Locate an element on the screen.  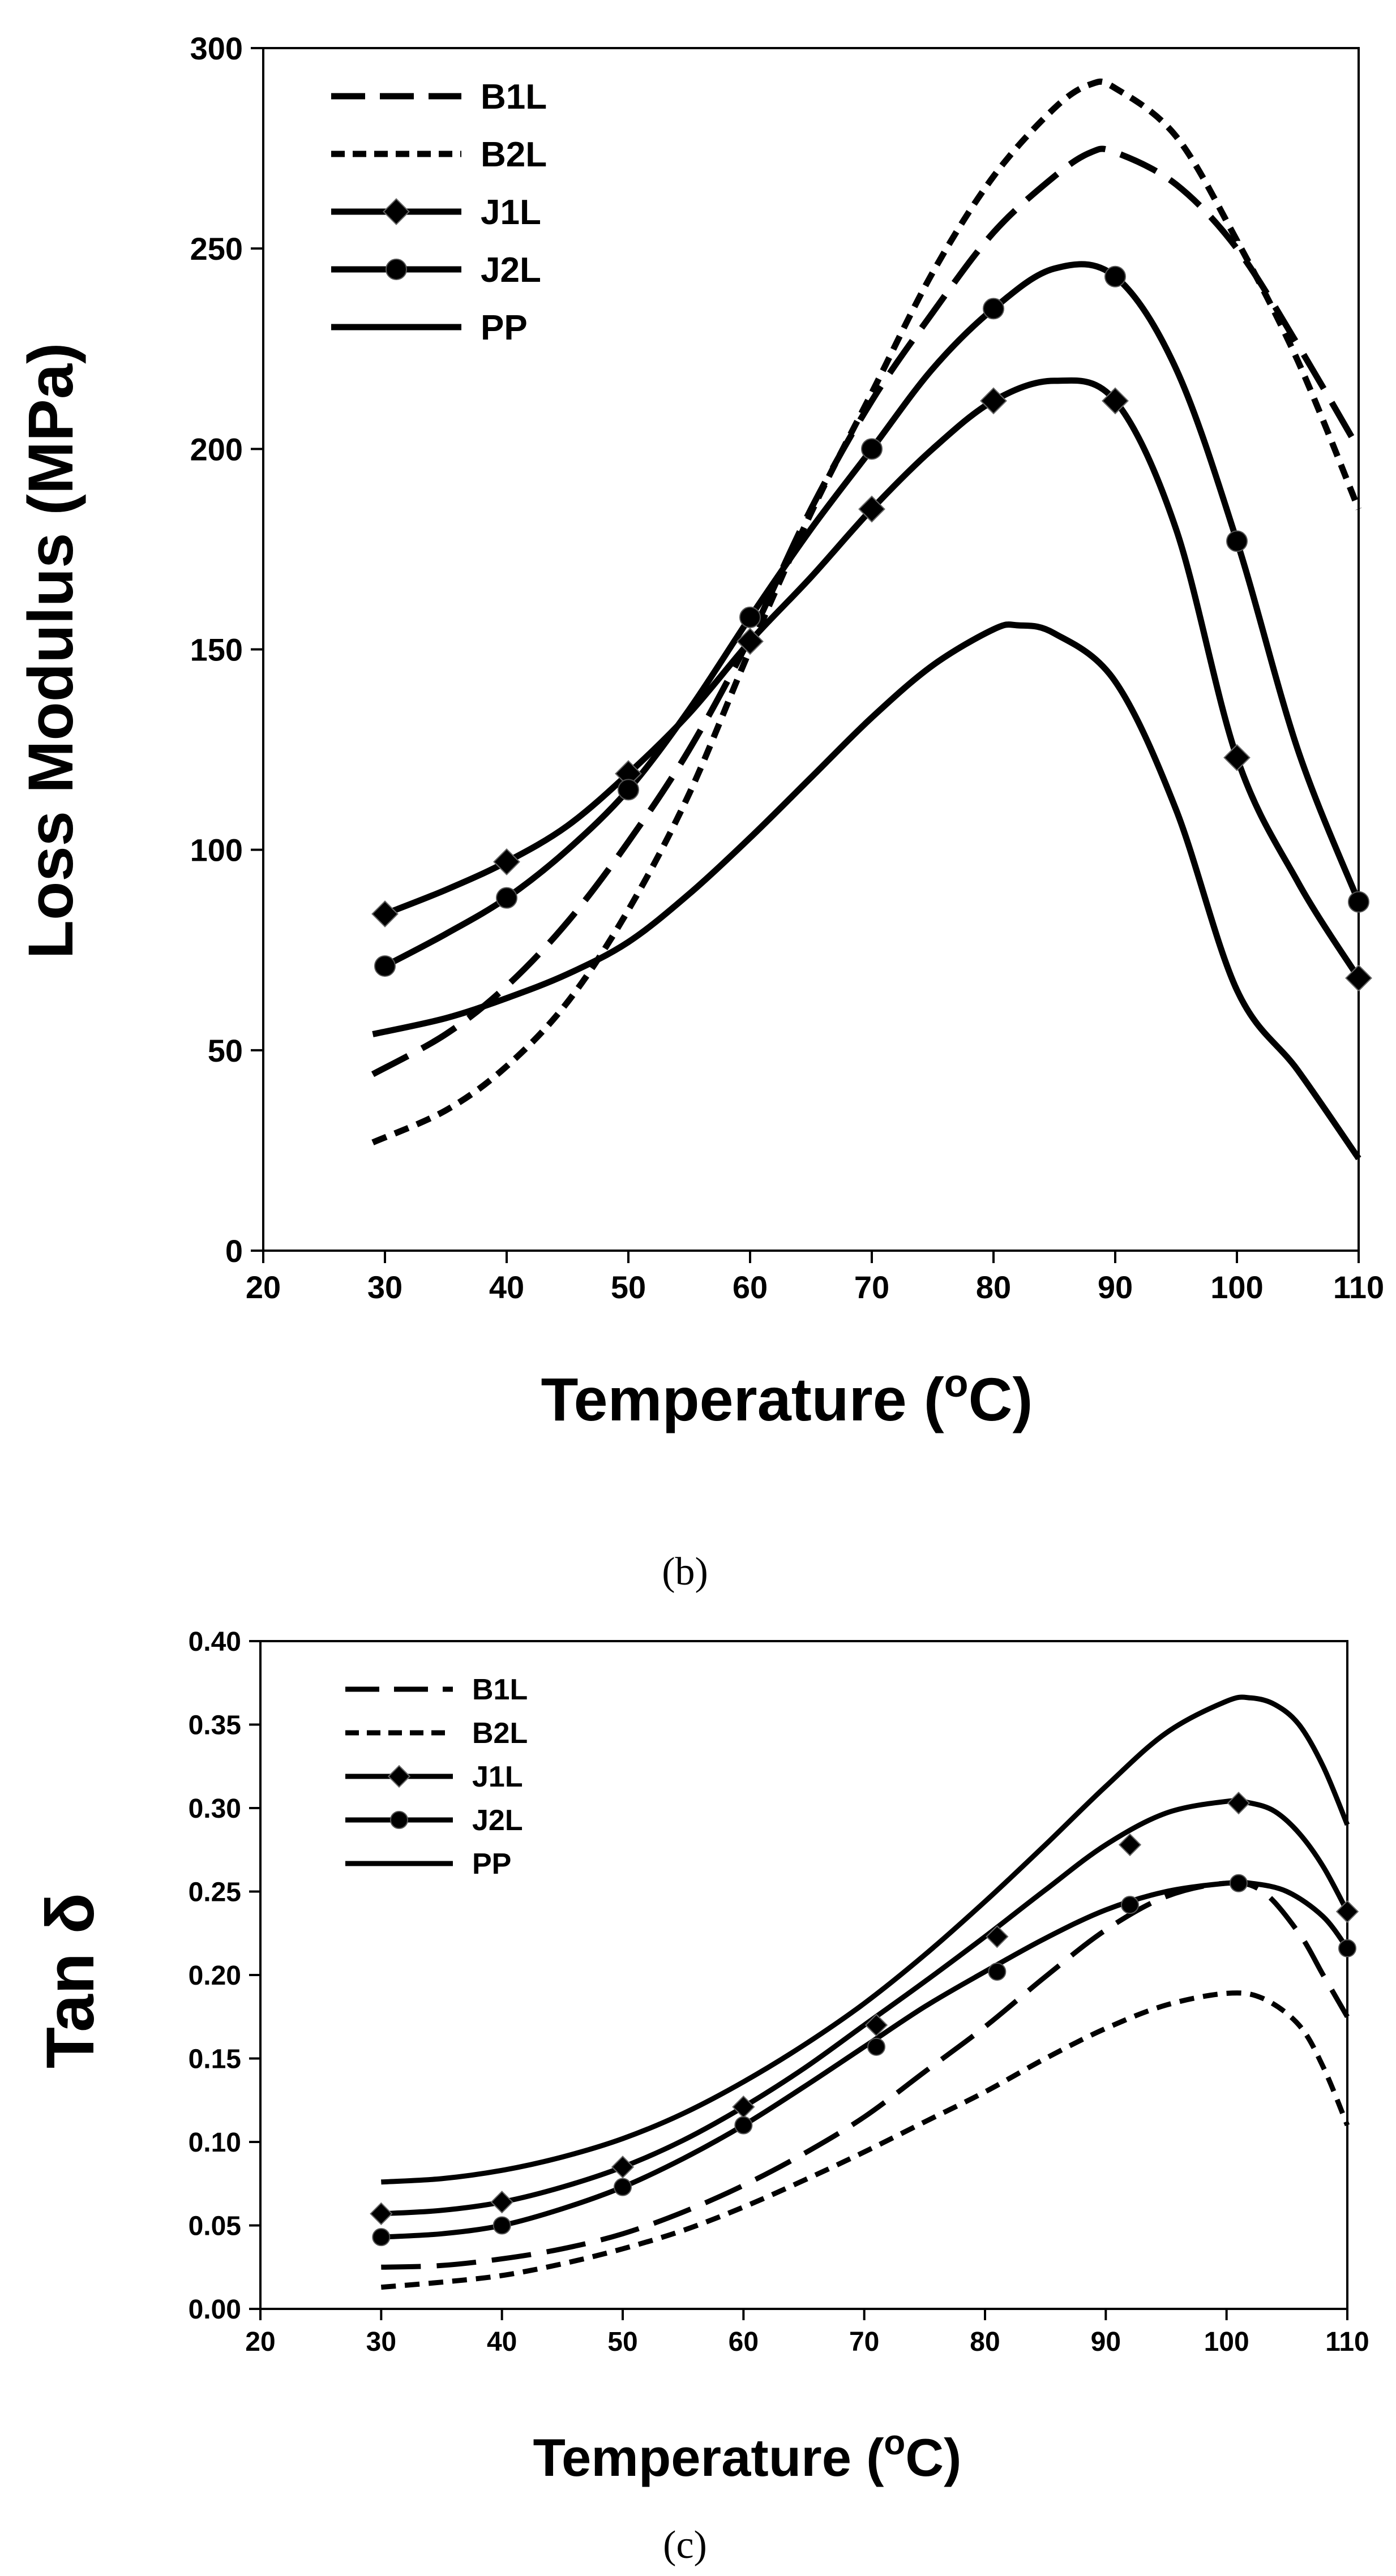
y-tick-label: 50 is located at coordinates (225, 1050).